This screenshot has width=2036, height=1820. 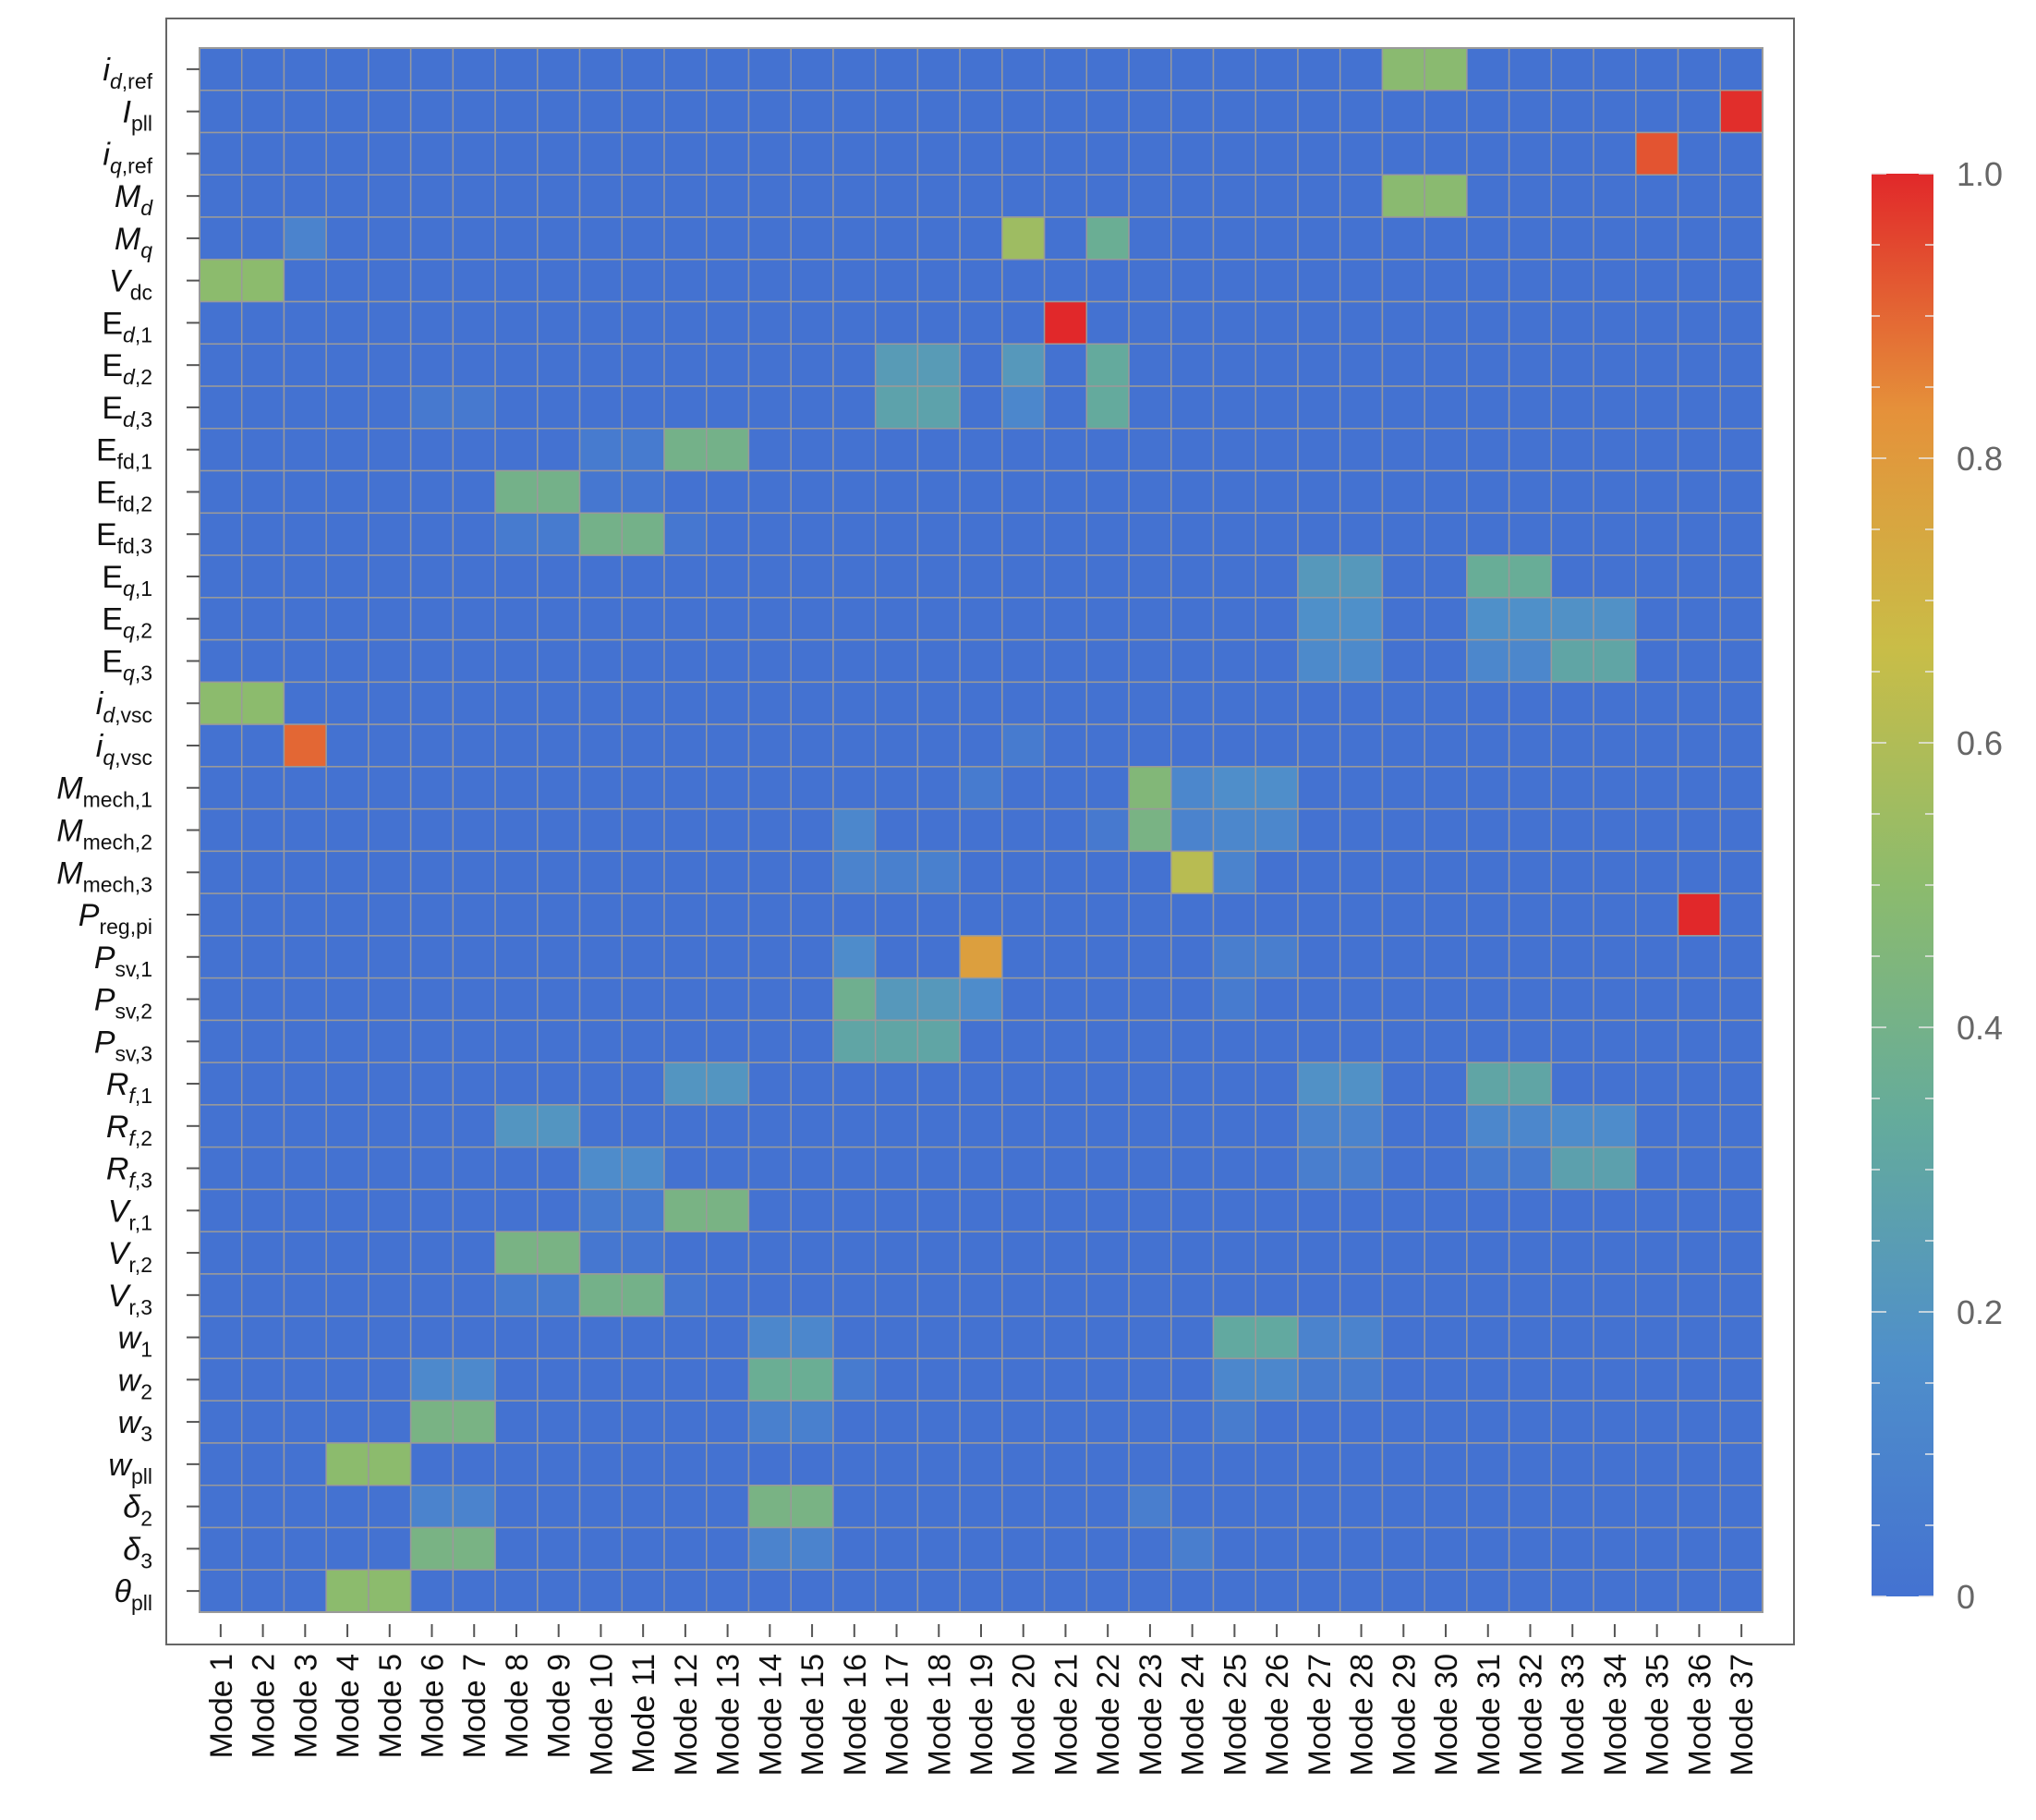 I want to click on x-tick-label: Mode 22, so click(x=1108, y=1715).